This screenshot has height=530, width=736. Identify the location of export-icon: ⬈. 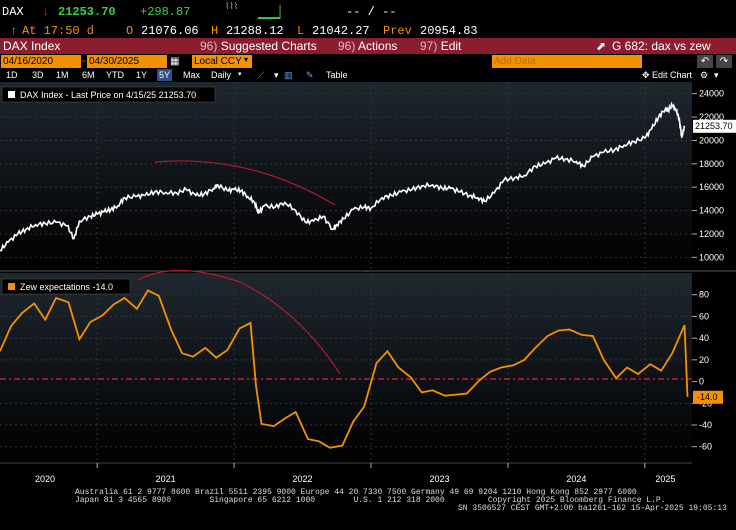
(601, 46).